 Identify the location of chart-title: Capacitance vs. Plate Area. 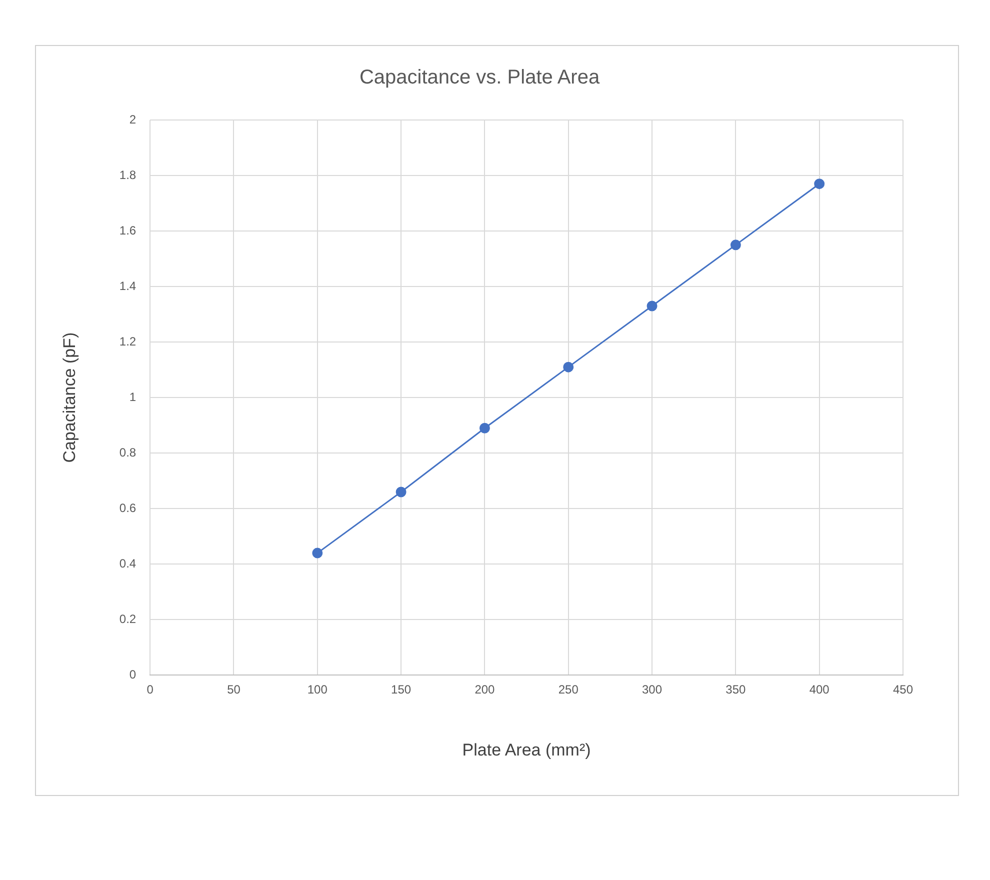
(479, 77).